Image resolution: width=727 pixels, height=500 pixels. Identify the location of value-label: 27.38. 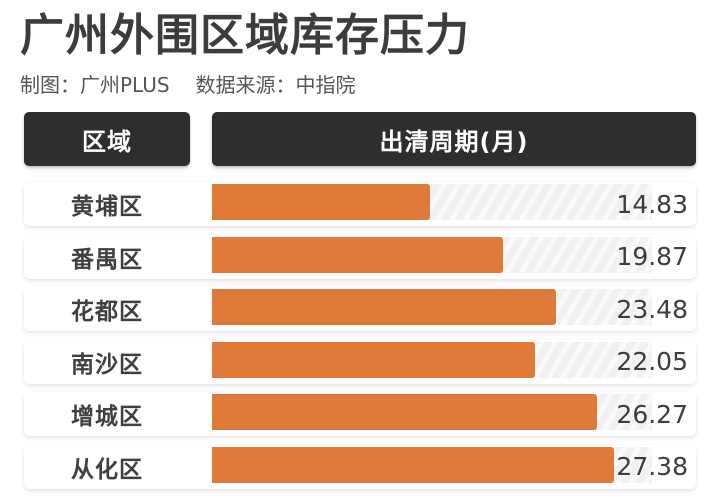
(652, 467).